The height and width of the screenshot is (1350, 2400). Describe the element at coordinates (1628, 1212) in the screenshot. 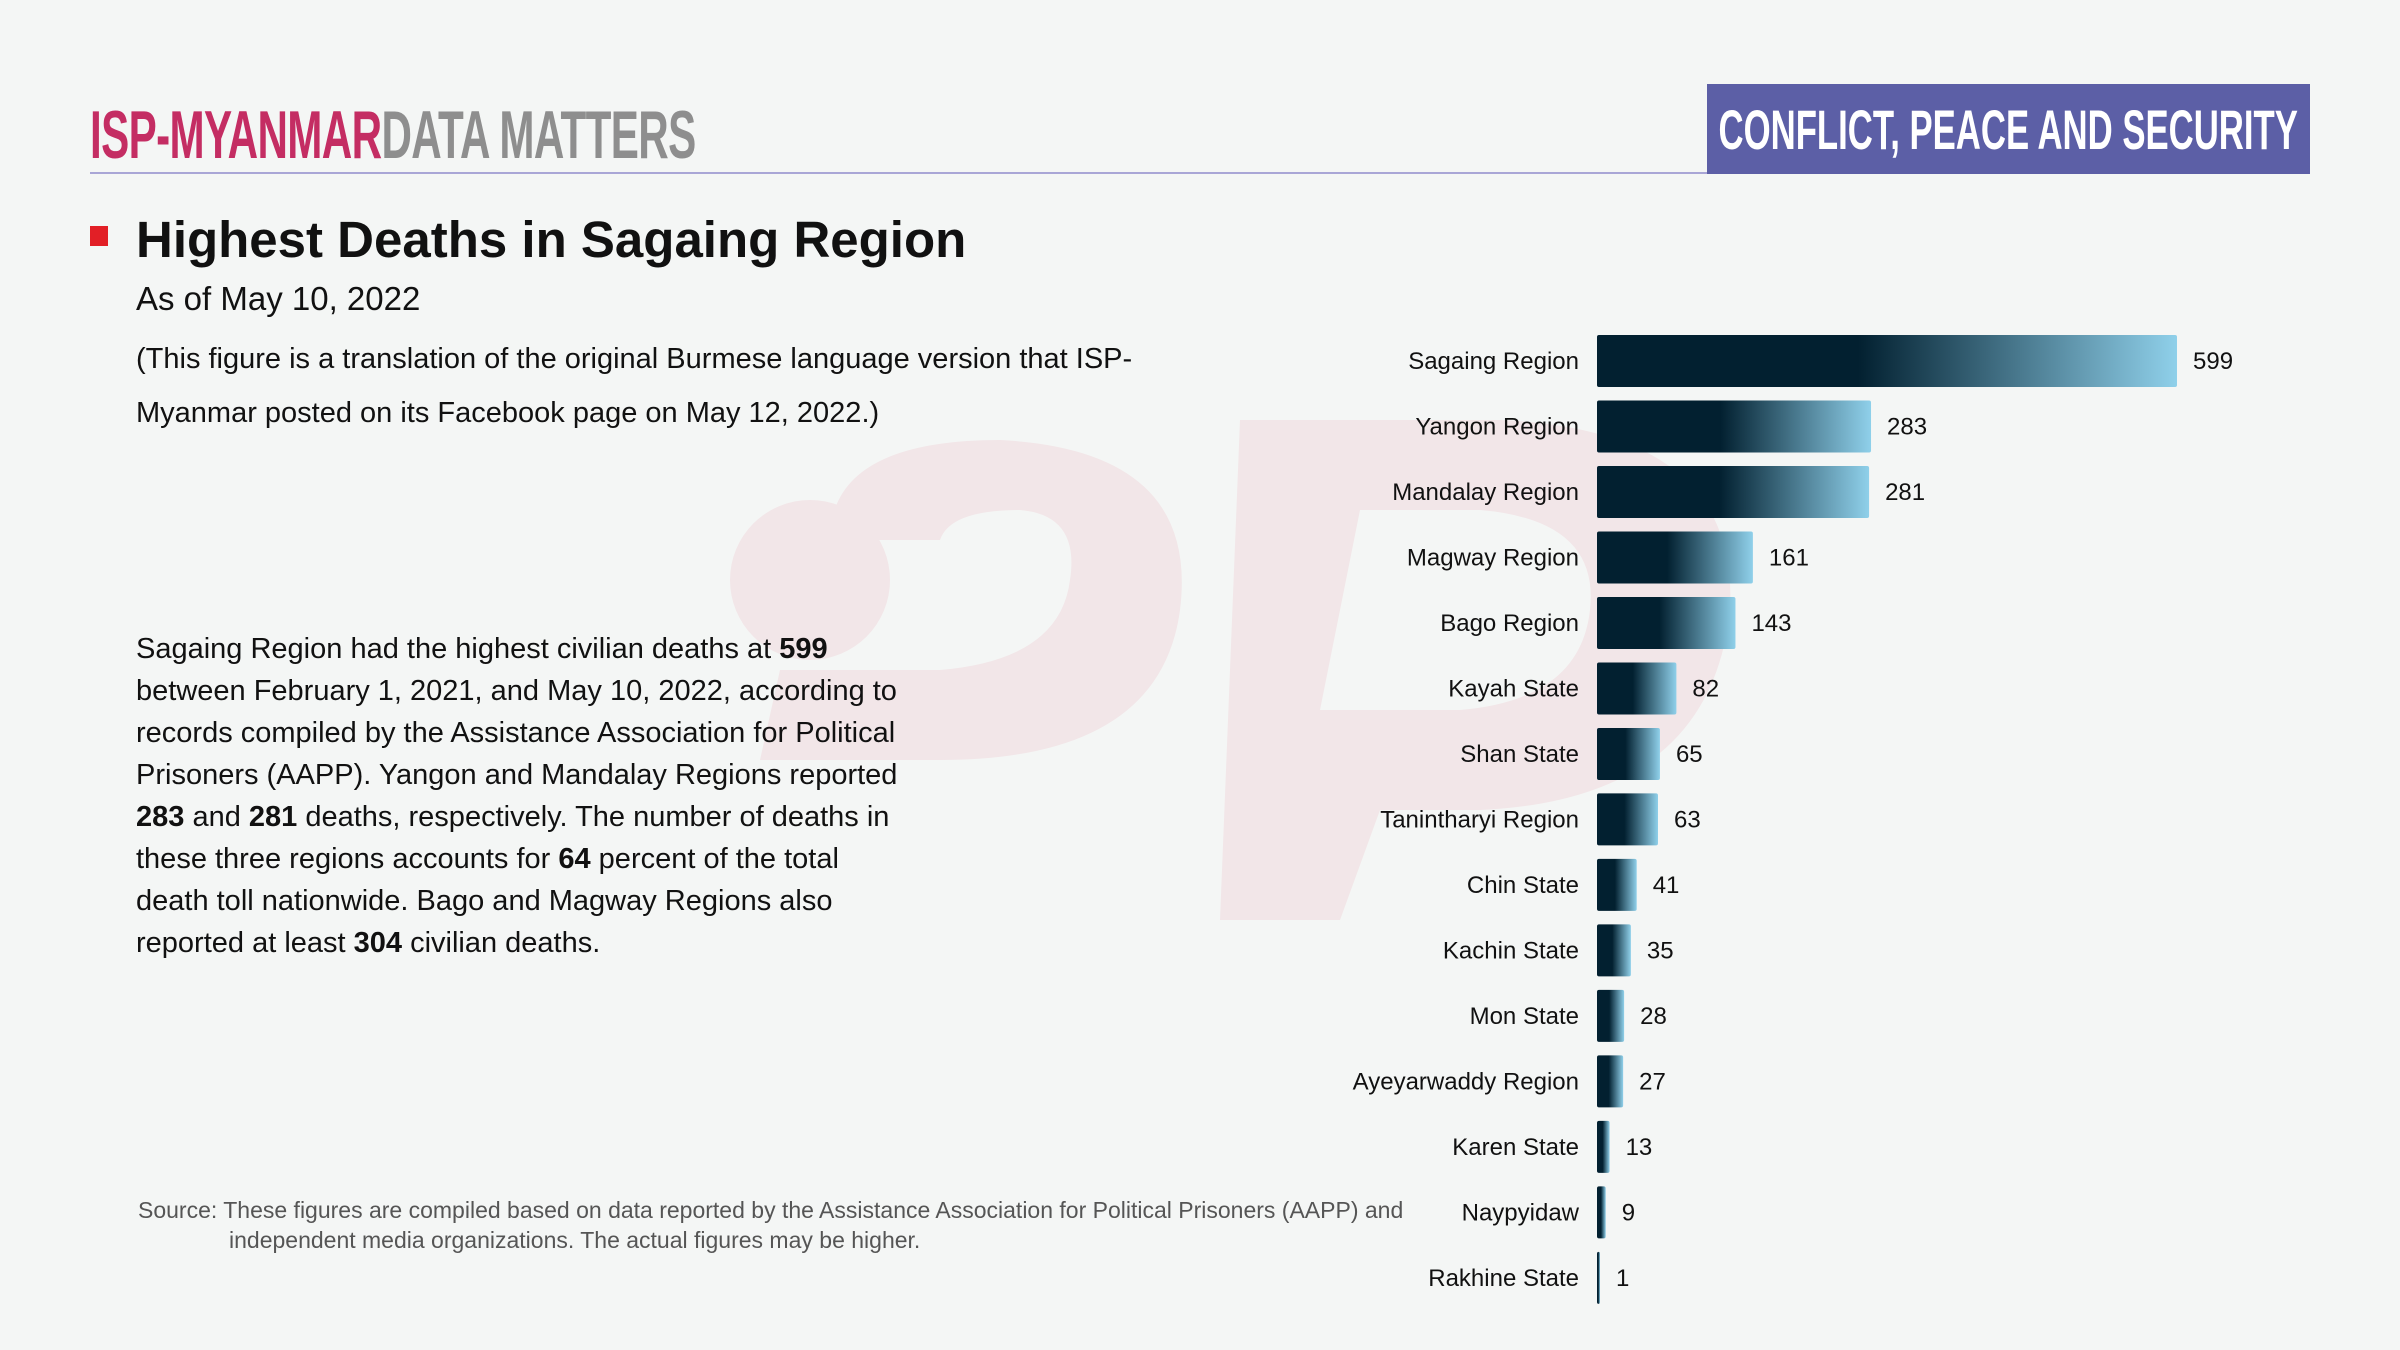

I see `value-label: 9` at that location.